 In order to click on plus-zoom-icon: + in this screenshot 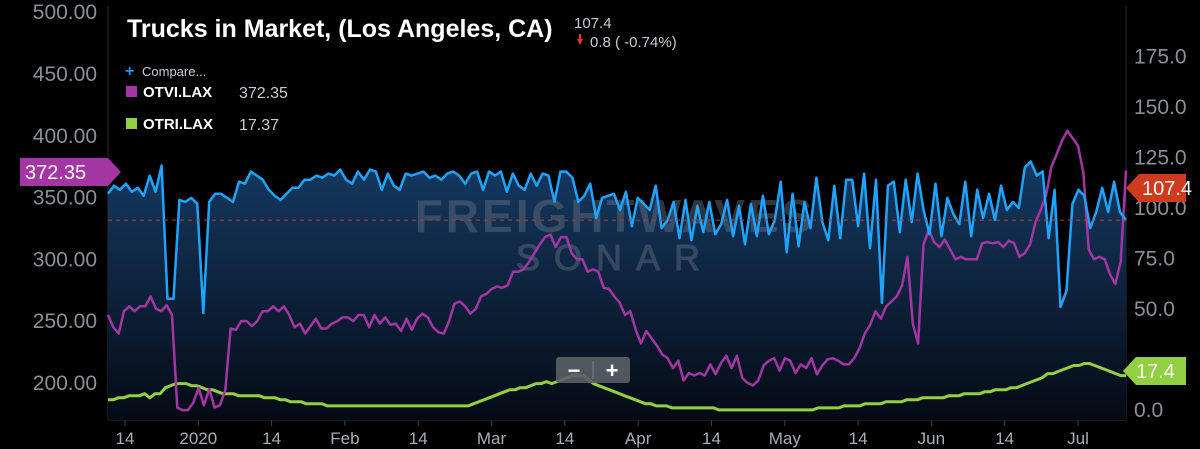, I will do `click(612, 370)`.